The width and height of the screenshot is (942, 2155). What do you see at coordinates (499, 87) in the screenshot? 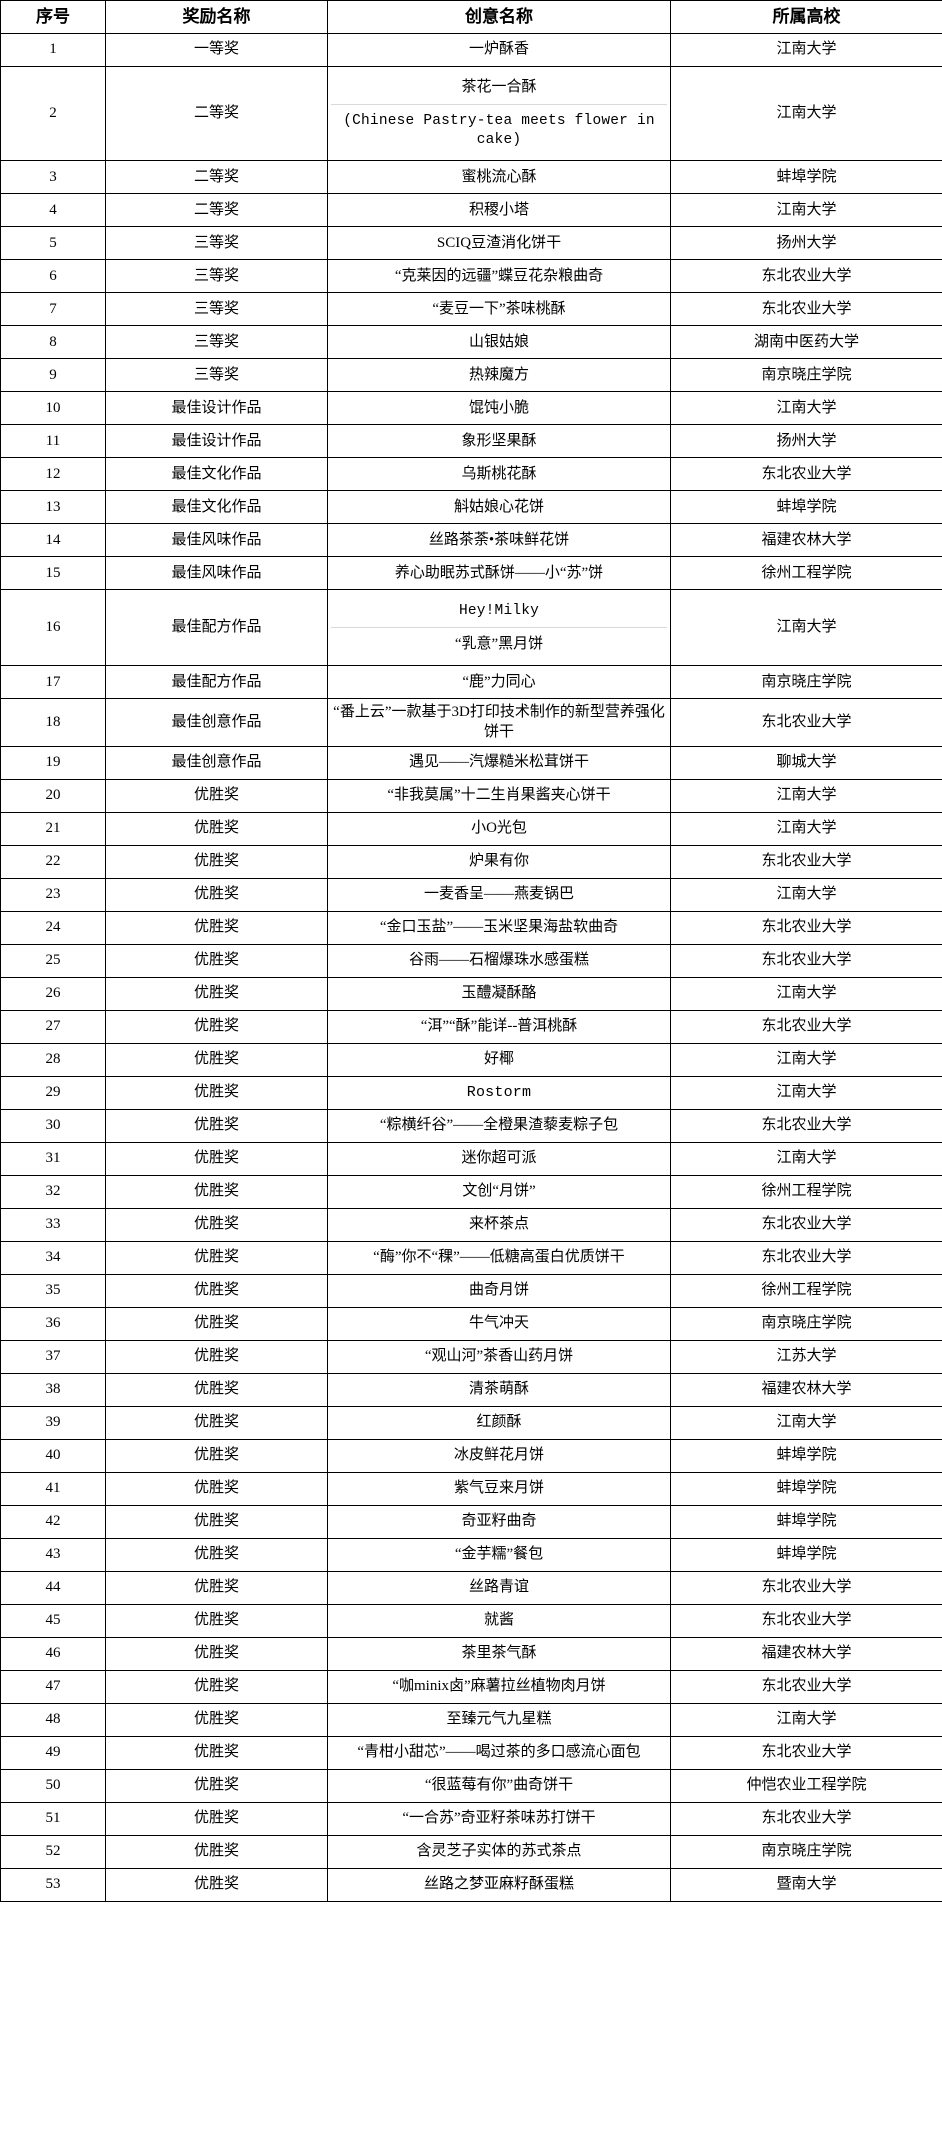
I see `creative-name-line: 茶花一合酥` at bounding box center [499, 87].